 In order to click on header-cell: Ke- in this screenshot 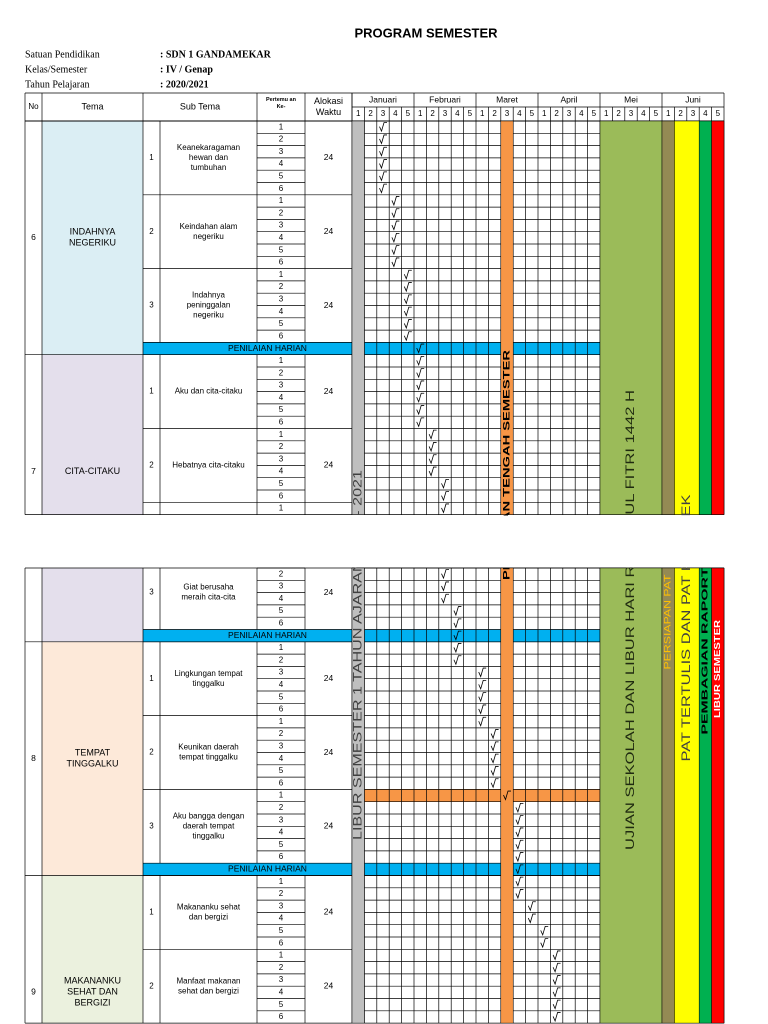, I will do `click(281, 107)`.